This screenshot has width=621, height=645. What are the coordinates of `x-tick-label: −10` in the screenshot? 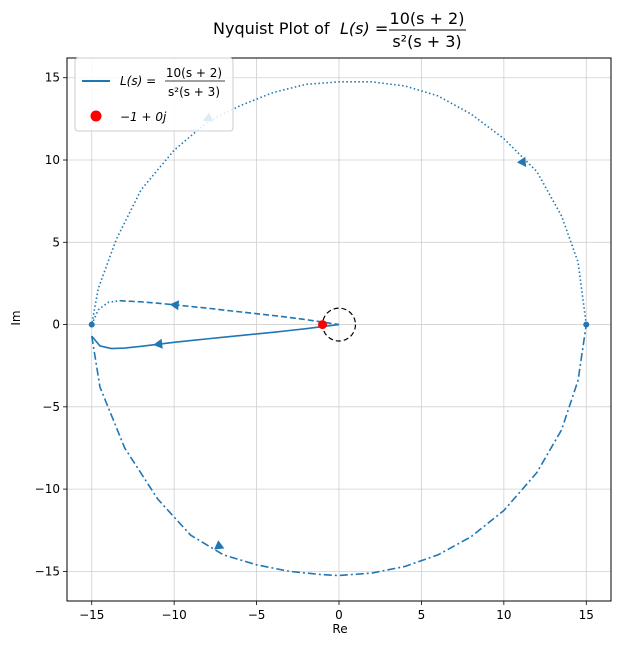 It's located at (173, 615).